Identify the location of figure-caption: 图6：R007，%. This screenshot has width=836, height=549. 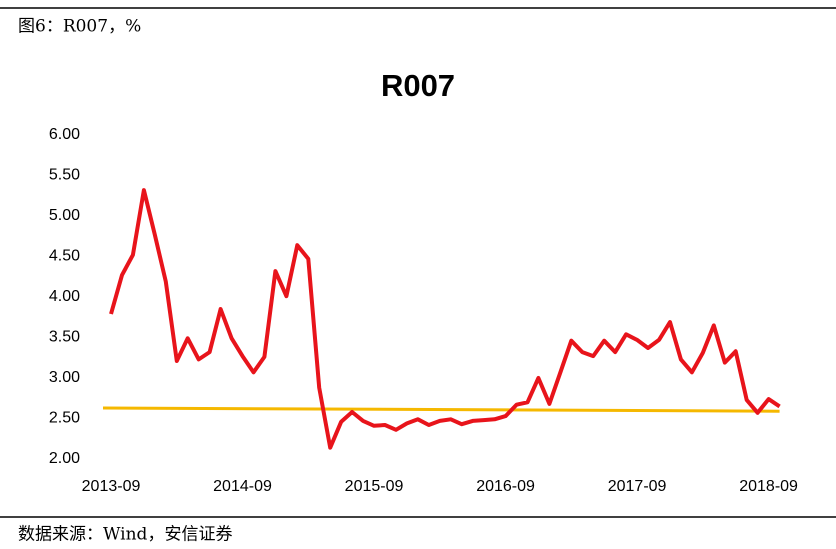
(79, 27).